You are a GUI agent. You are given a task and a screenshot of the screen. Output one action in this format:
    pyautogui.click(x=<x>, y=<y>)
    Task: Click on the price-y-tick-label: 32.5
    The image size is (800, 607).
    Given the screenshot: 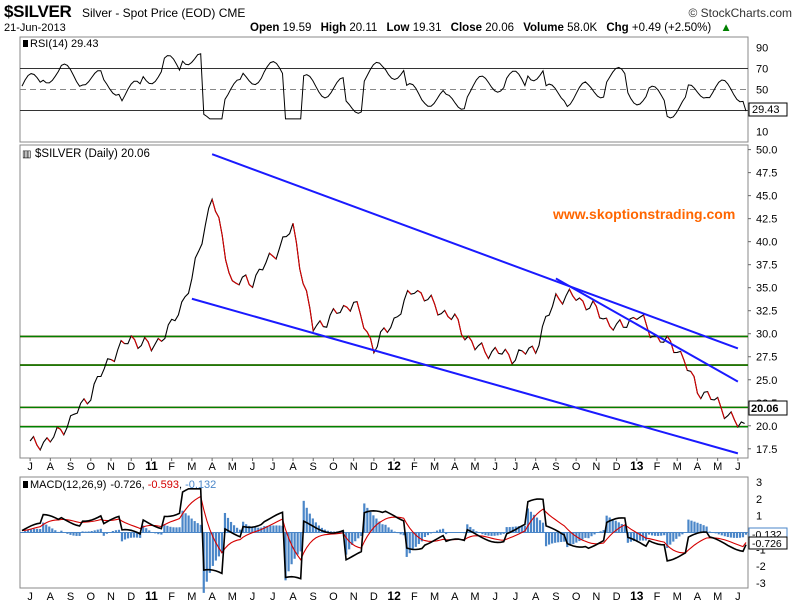 What is the action you would take?
    pyautogui.click(x=766, y=312)
    